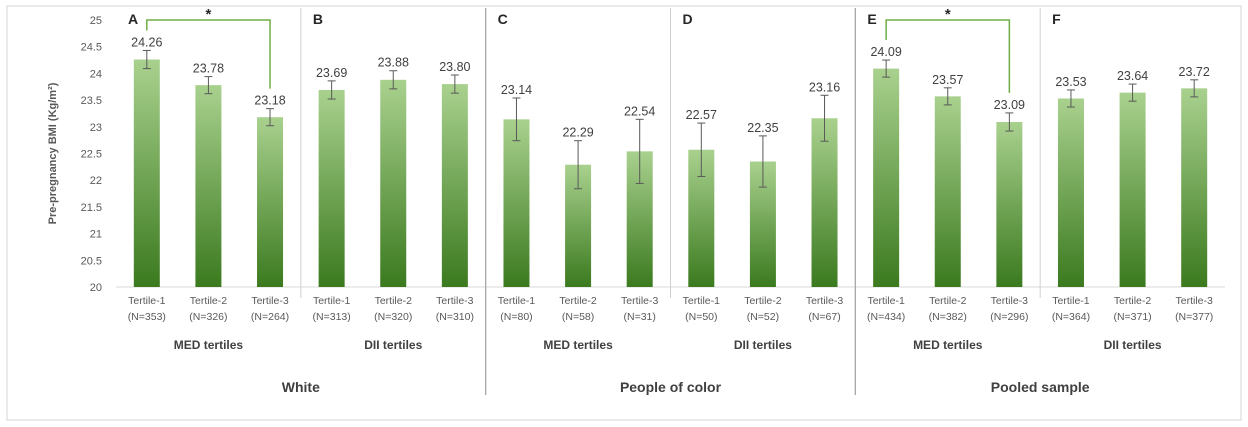 Image resolution: width=1248 pixels, height=427 pixels. What do you see at coordinates (1132, 317) in the screenshot?
I see `x-tick-count: (N=371)` at bounding box center [1132, 317].